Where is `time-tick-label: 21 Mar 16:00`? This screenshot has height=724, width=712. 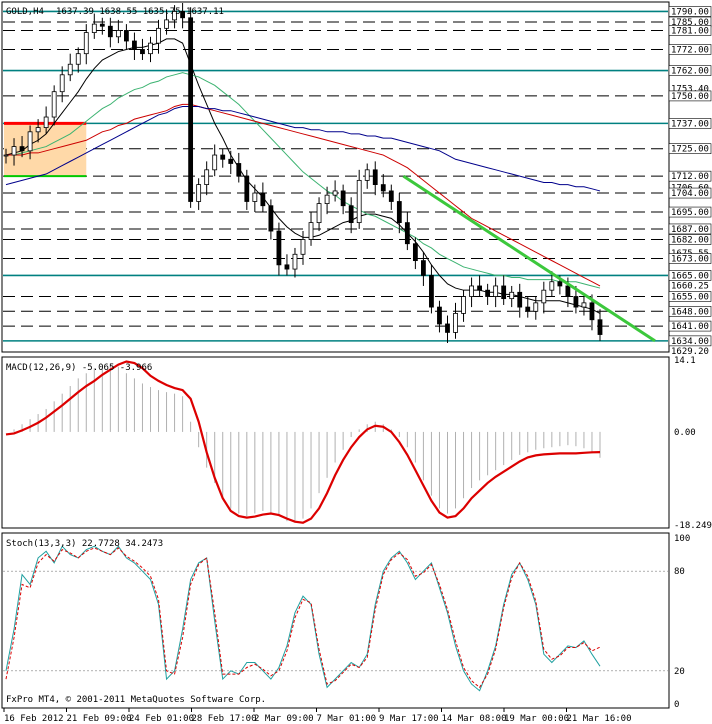 time-tick-label: 21 Mar 16:00 is located at coordinates (599, 719).